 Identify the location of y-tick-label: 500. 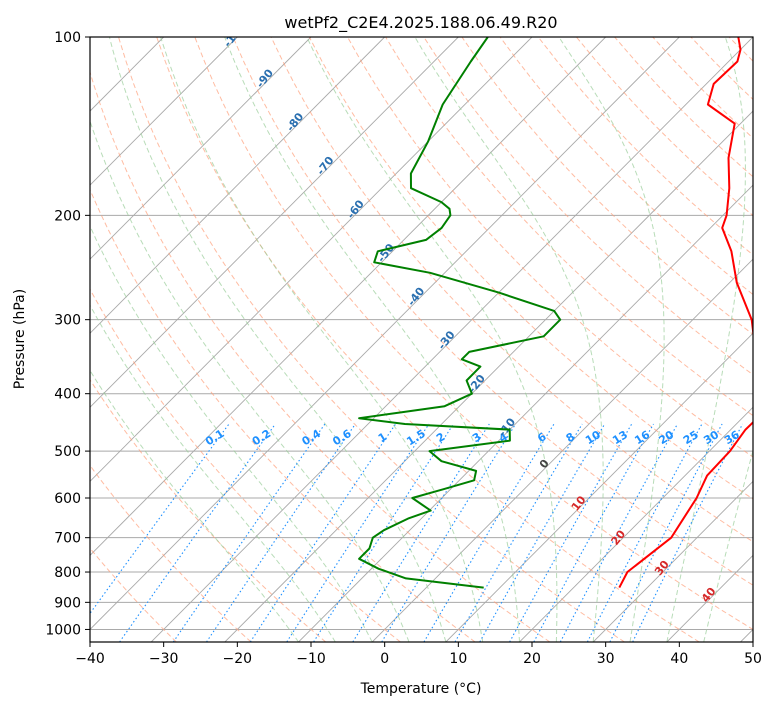
(67, 452).